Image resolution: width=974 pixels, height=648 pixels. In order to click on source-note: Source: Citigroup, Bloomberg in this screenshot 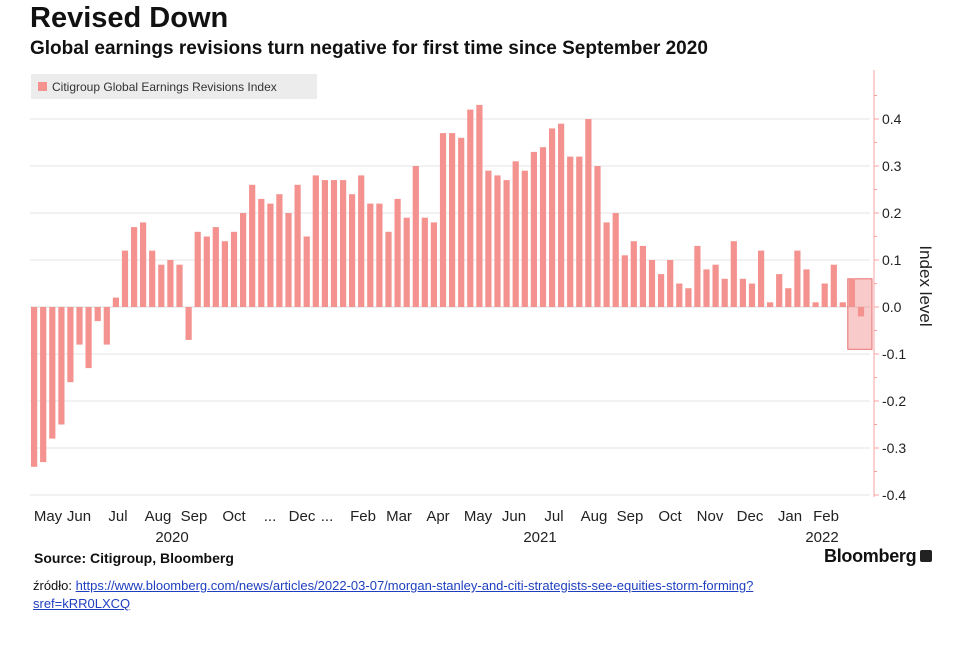, I will do `click(134, 558)`.